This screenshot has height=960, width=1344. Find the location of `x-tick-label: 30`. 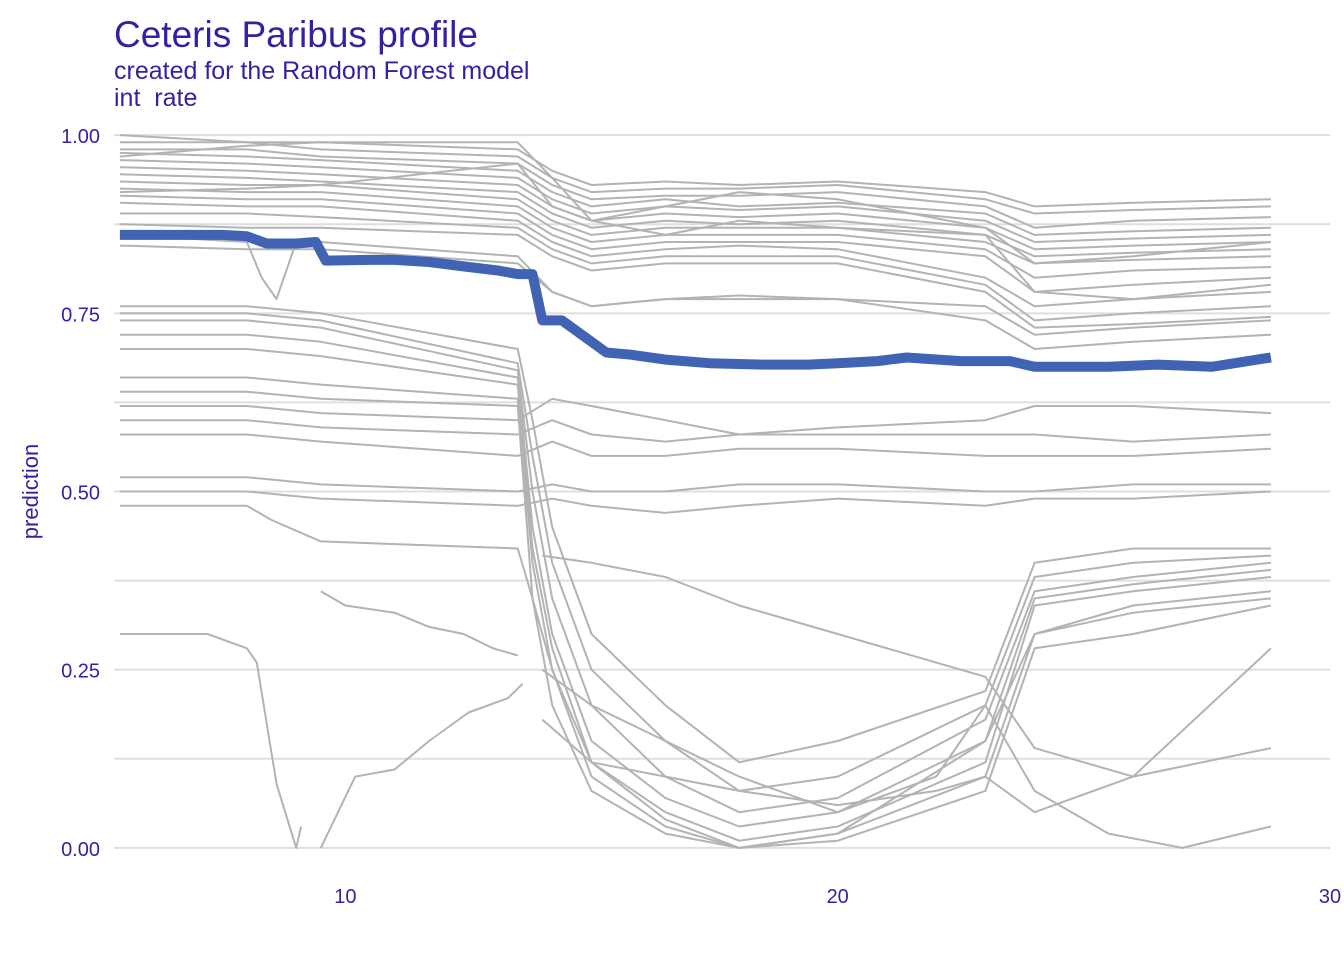

x-tick-label: 30 is located at coordinates (1330, 897).